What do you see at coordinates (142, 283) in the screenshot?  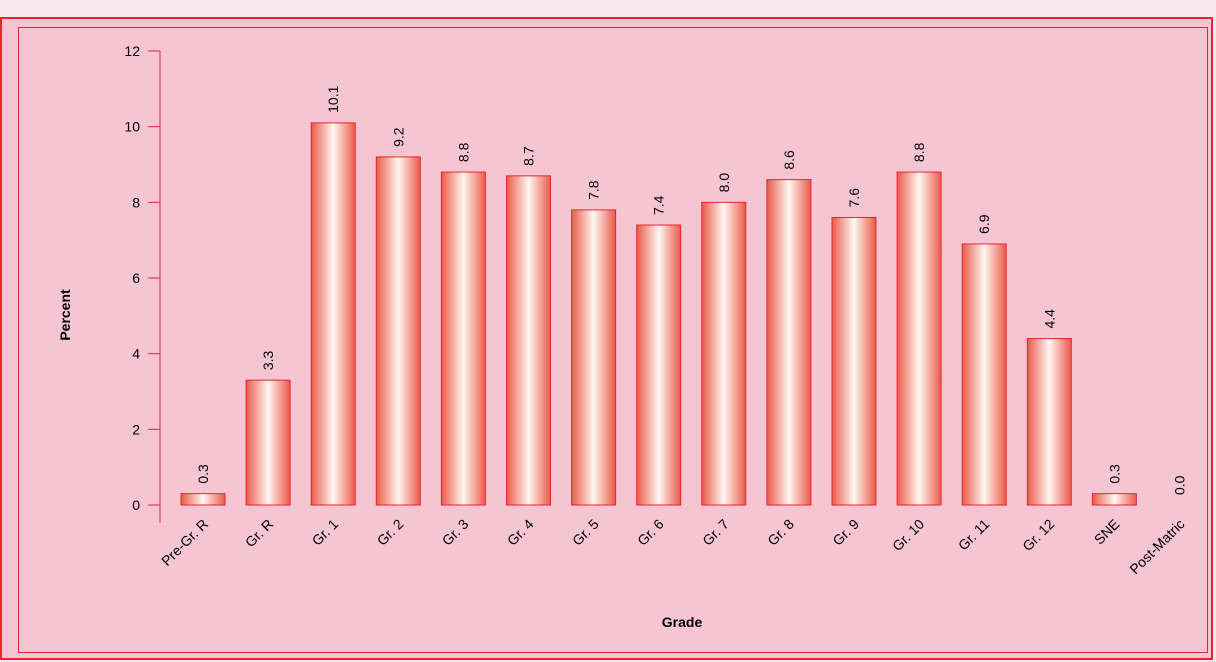 I see `axes: 0 2 4 6 8 10 12` at bounding box center [142, 283].